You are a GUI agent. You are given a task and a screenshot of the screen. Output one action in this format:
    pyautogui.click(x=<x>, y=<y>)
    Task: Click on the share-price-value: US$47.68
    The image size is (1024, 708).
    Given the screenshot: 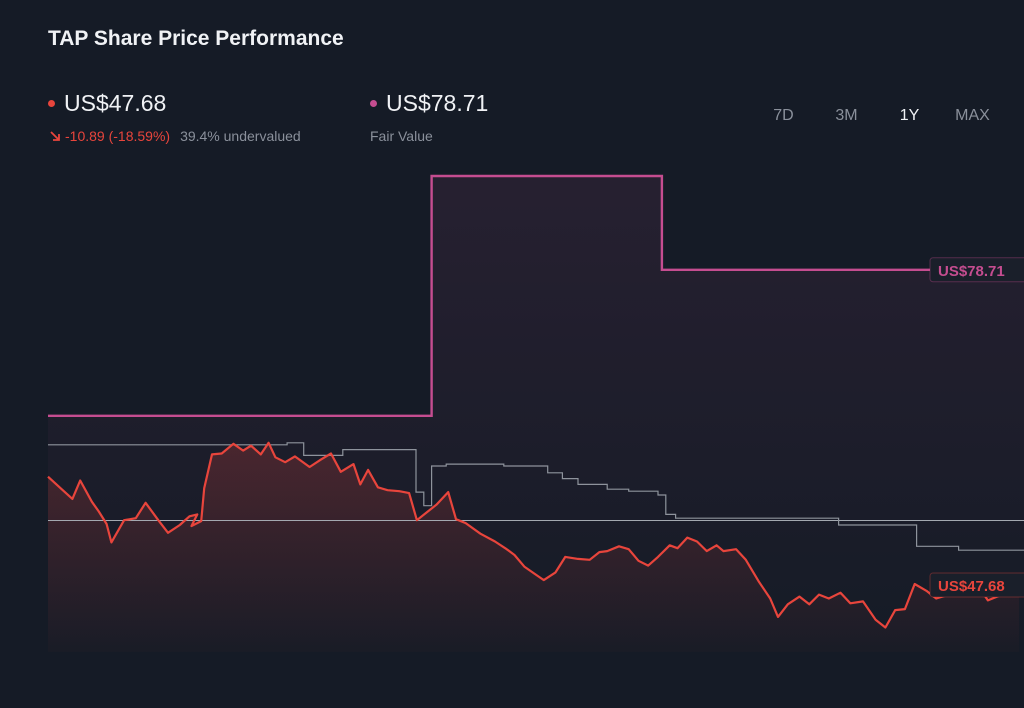 What is the action you would take?
    pyautogui.click(x=115, y=103)
    